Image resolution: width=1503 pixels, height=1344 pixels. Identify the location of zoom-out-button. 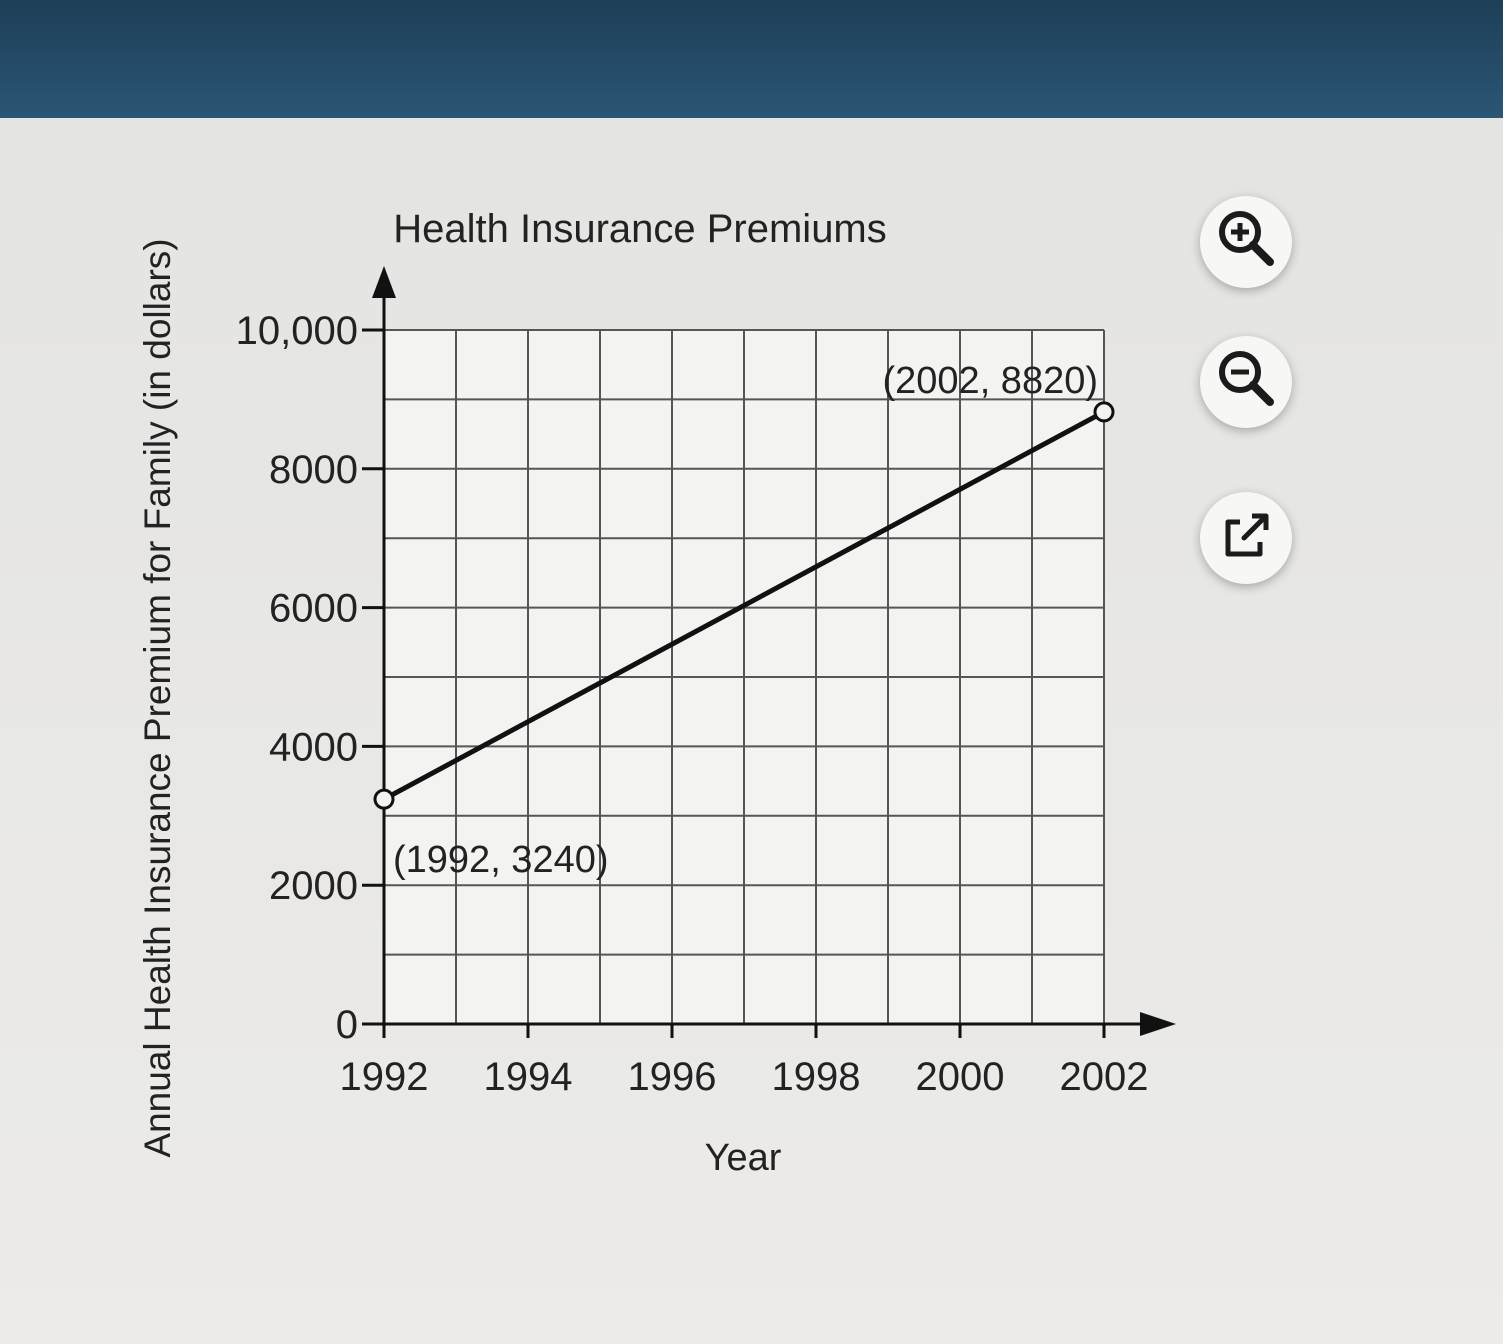
(1246, 382).